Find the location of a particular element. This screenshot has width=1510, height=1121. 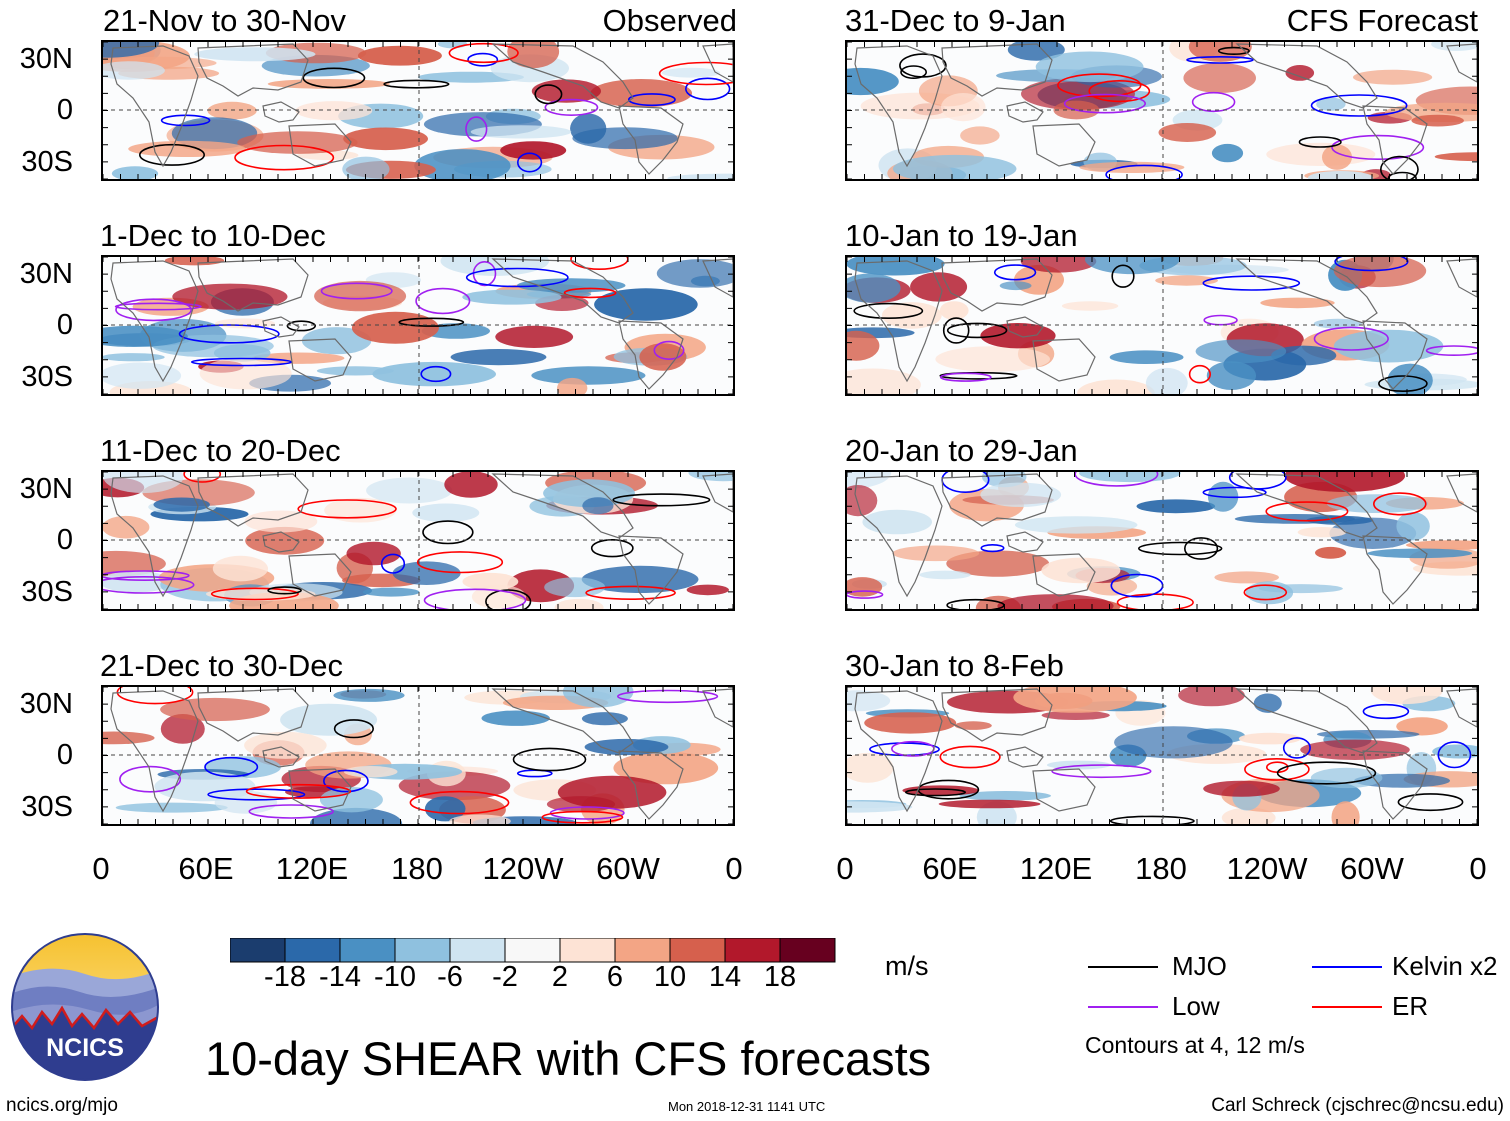

panel-title-4: 21-Dec to 30-Dec is located at coordinates (221, 665).